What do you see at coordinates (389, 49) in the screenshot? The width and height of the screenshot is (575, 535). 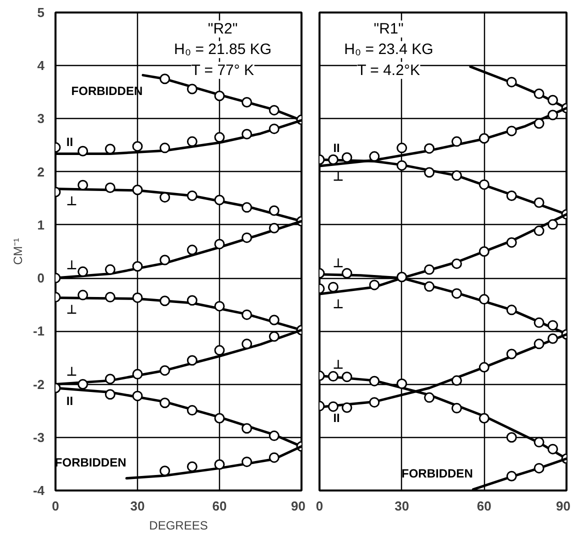 I see `annotation: H₀ = 23.4 KG` at bounding box center [389, 49].